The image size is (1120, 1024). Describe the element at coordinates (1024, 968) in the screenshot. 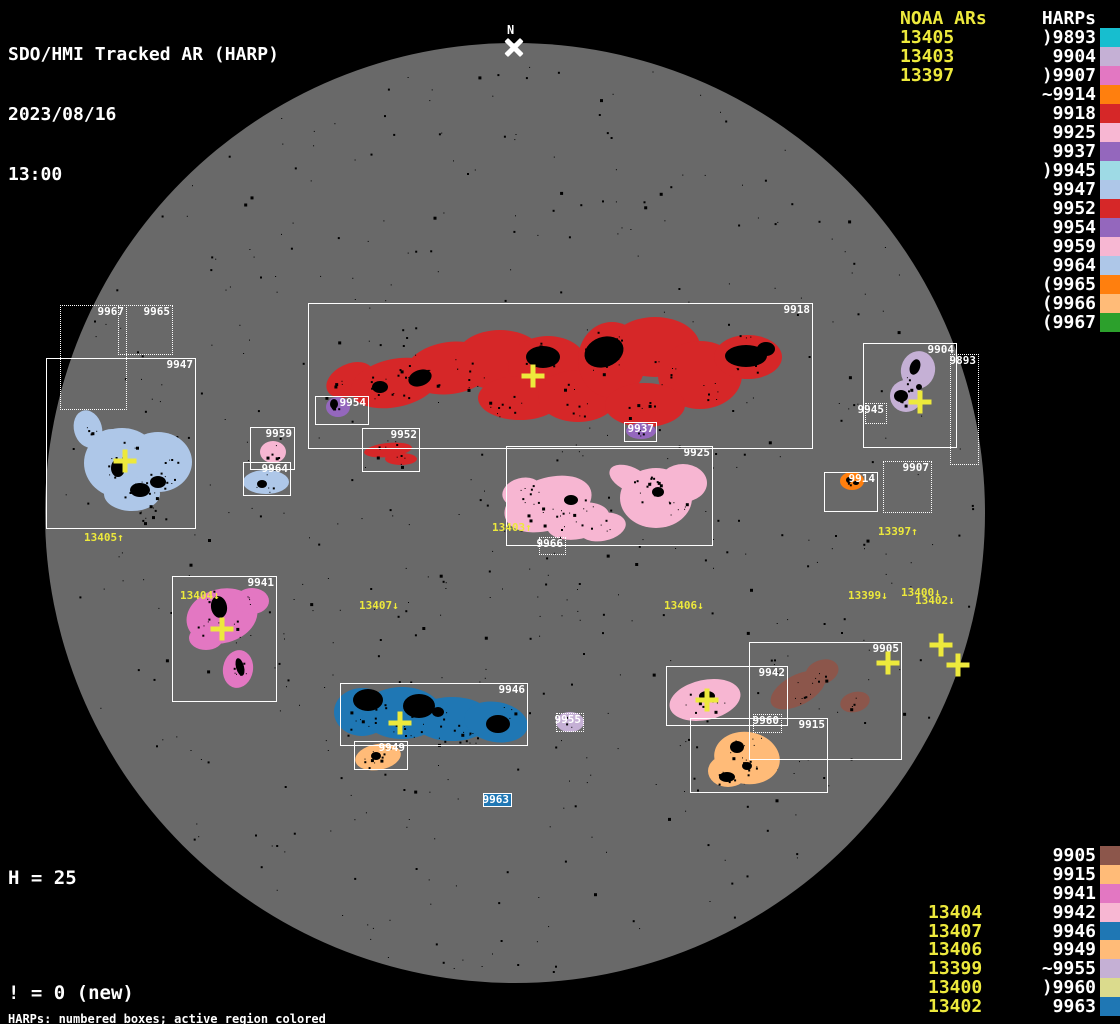

I see `bottom-right-row-9955: 13399 ~9955` at that location.